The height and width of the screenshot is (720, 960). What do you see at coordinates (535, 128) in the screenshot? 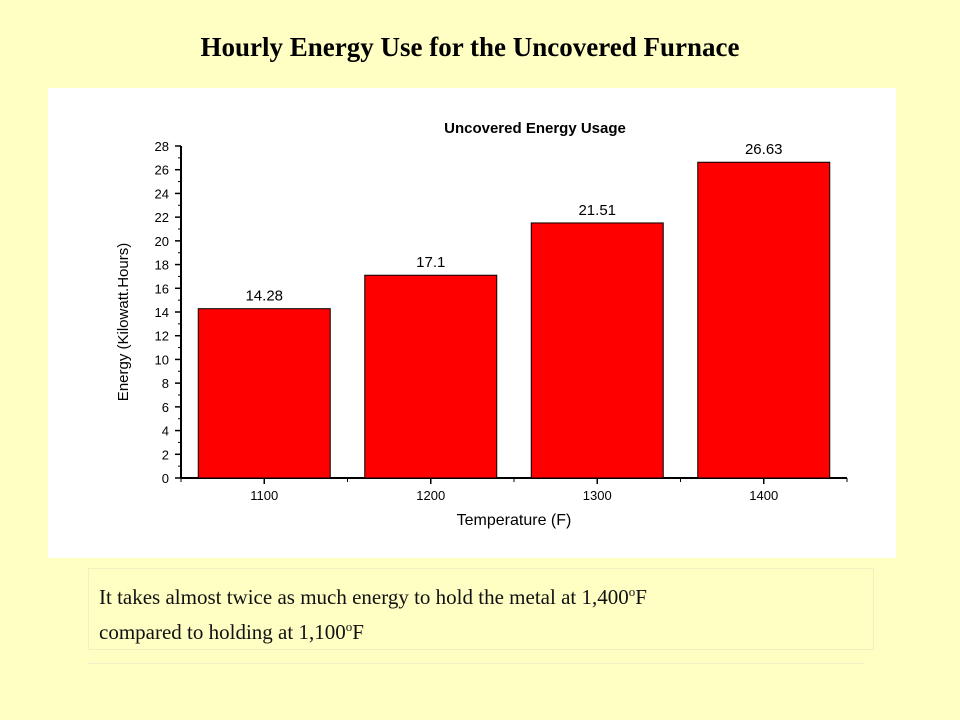
I see `chart-title: Uncovered Energy Usage` at bounding box center [535, 128].